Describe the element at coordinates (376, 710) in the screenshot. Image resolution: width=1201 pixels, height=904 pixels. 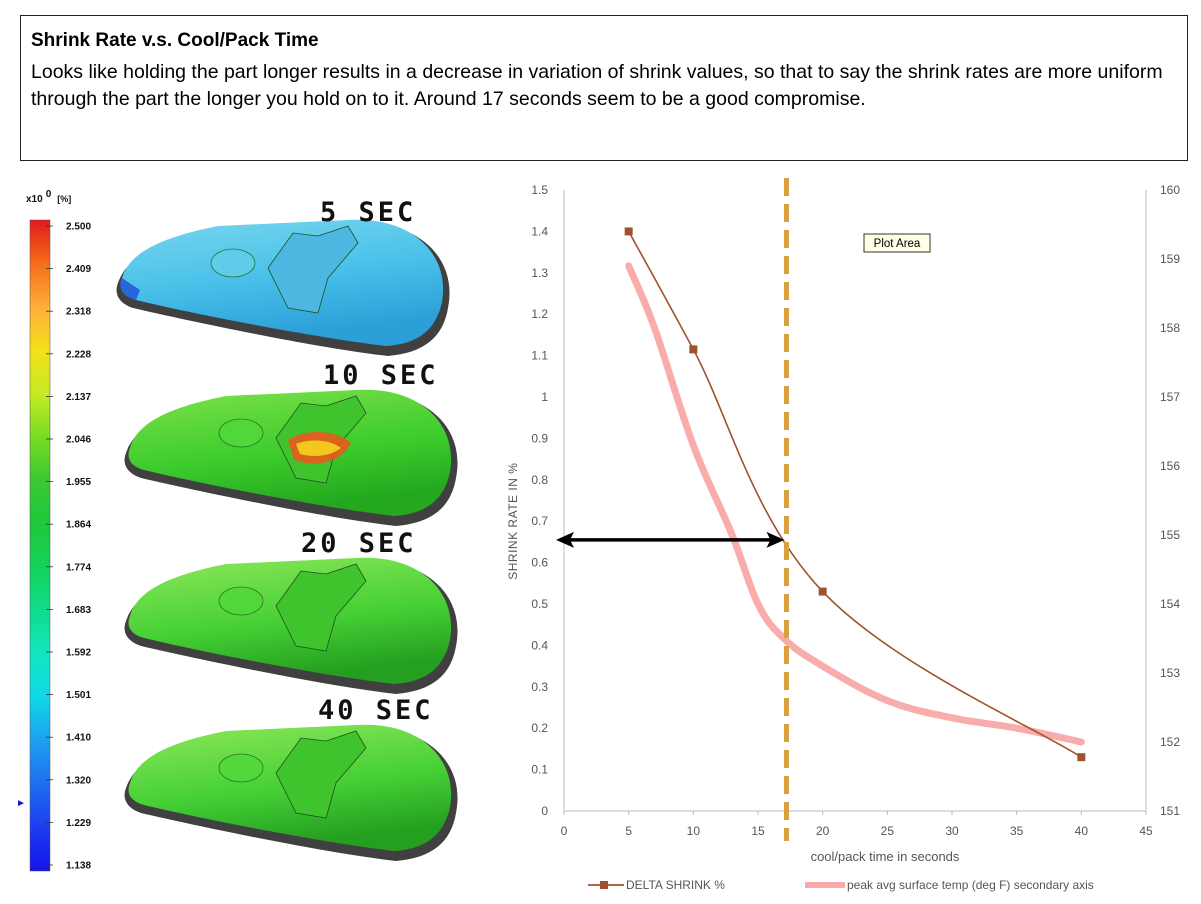
I see `render-time-label: 40 SEC` at that location.